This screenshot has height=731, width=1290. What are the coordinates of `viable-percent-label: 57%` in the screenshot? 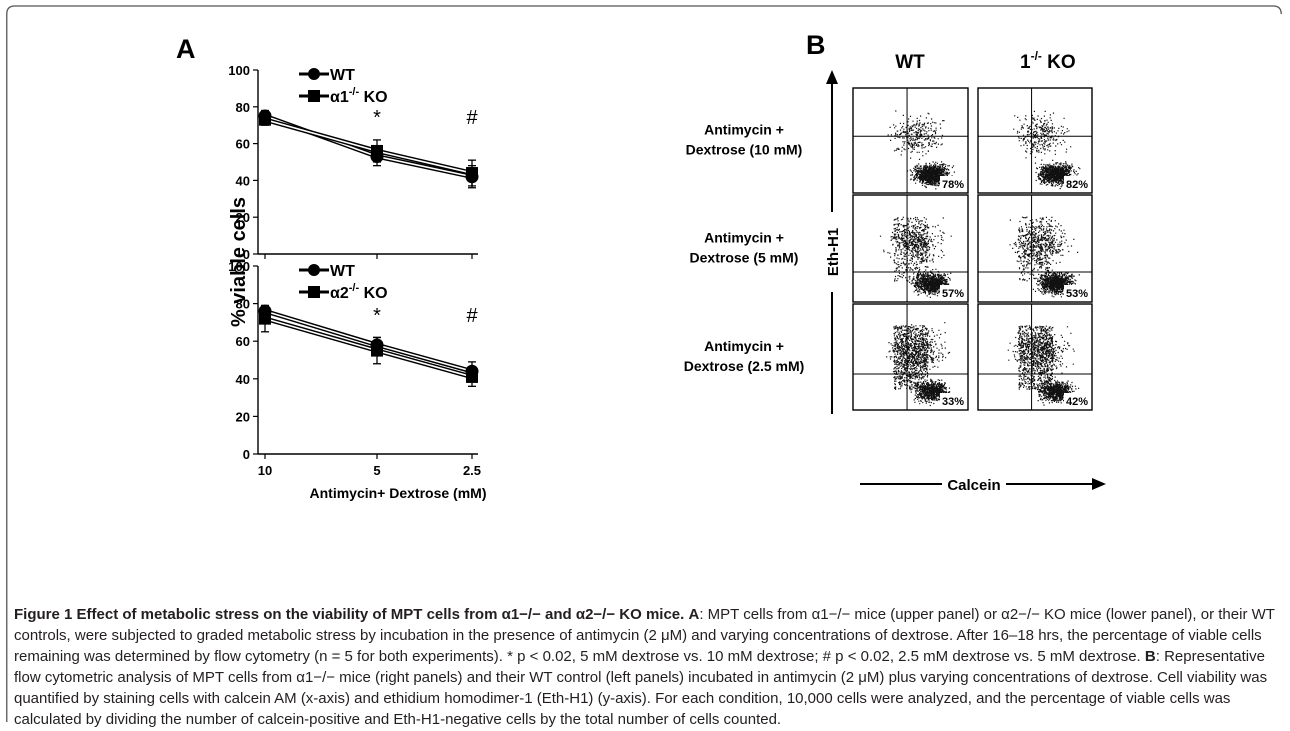 It's located at (953, 294).